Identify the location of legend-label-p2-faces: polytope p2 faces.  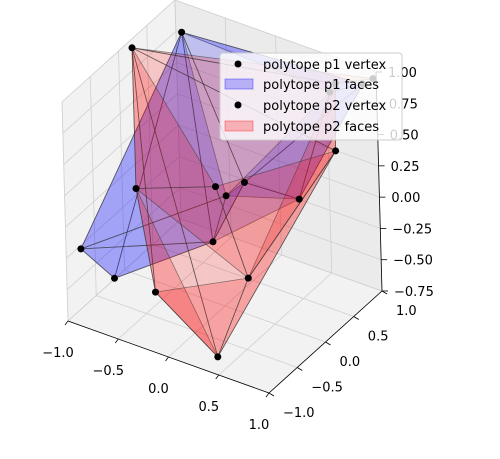
(321, 127).